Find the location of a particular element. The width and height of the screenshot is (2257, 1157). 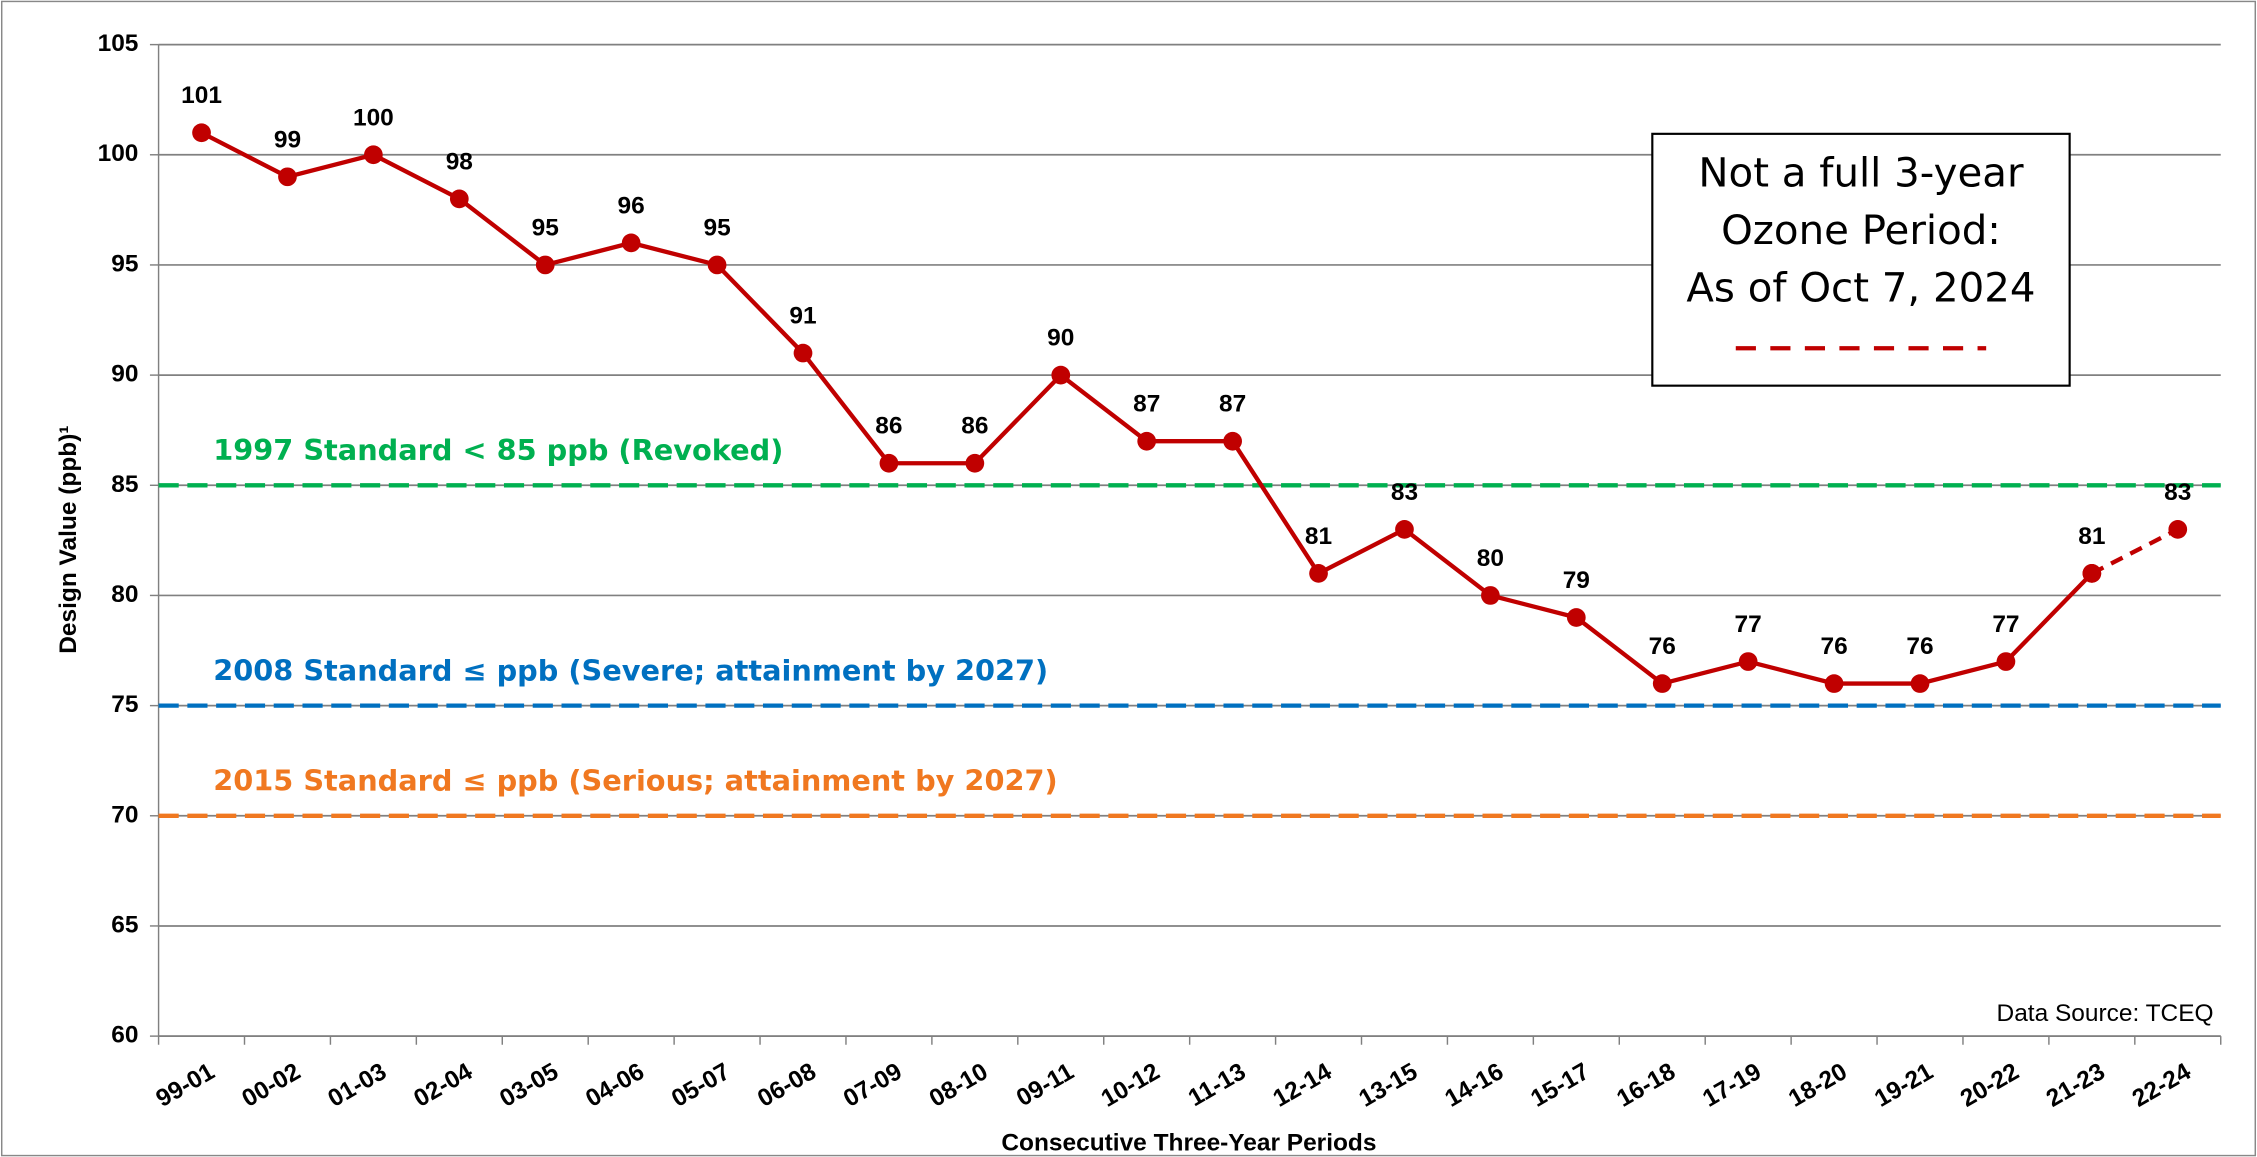

y-axis-label: Design Value (ppb)¹ is located at coordinates (68, 540).